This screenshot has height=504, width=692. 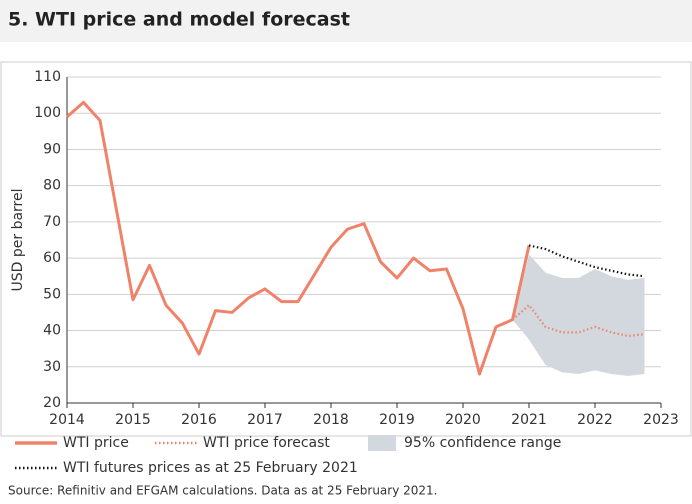 What do you see at coordinates (265, 420) in the screenshot?
I see `x-tick-label: 2017` at bounding box center [265, 420].